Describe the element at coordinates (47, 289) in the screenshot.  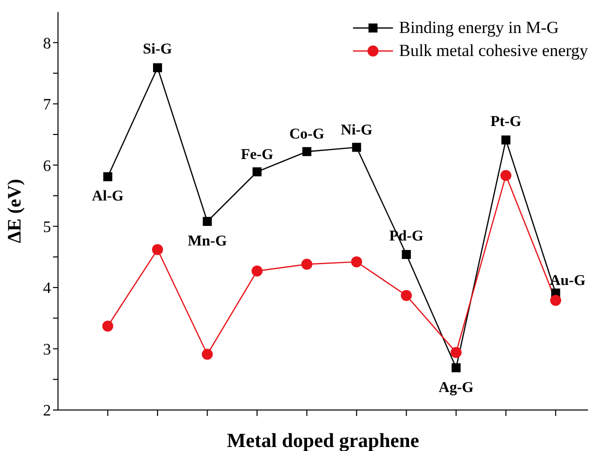
I see `y-tick-label: 4` at that location.